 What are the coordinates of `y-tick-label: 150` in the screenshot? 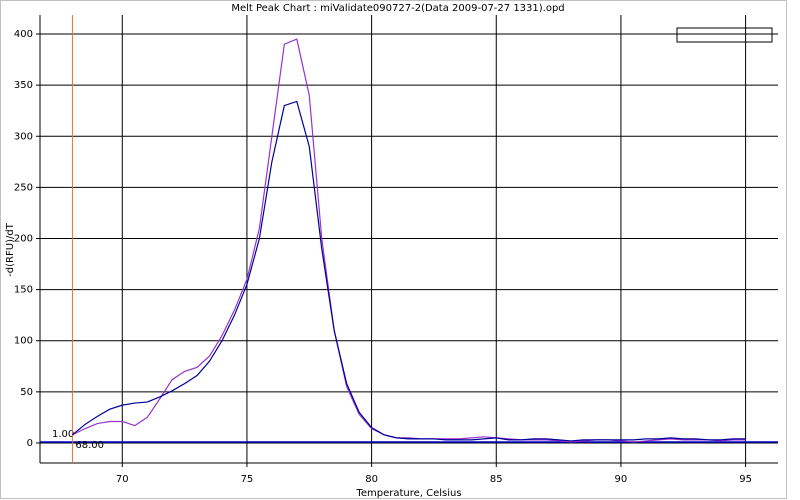 It's located at (23, 290).